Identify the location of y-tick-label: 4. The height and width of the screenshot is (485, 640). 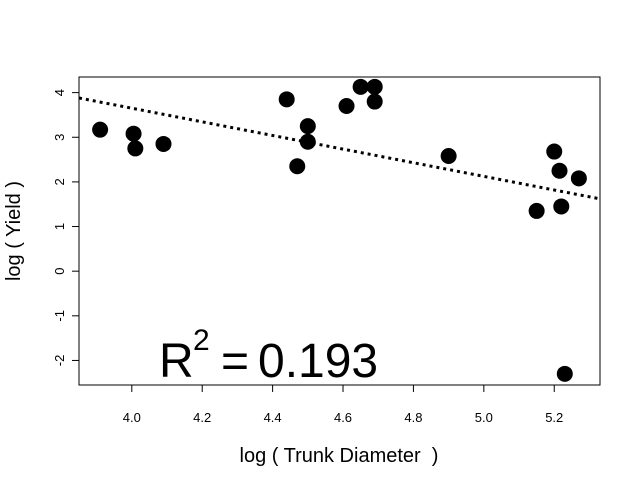
(59, 92).